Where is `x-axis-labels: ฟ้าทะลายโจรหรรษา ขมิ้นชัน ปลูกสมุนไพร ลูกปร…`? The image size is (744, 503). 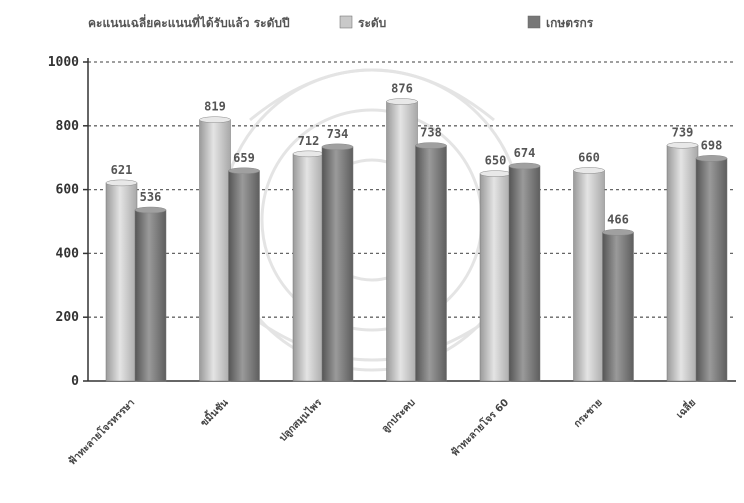 x-axis-labels: ฟ้าทะลายโจรหรรษา ขมิ้นชัน ปลูกสมุนไพร ลูกปร… is located at coordinates (381, 431).